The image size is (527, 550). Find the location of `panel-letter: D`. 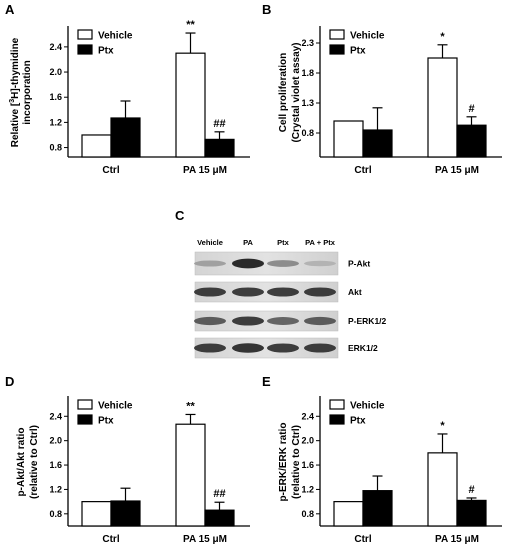

panel-letter: D is located at coordinates (9, 381).